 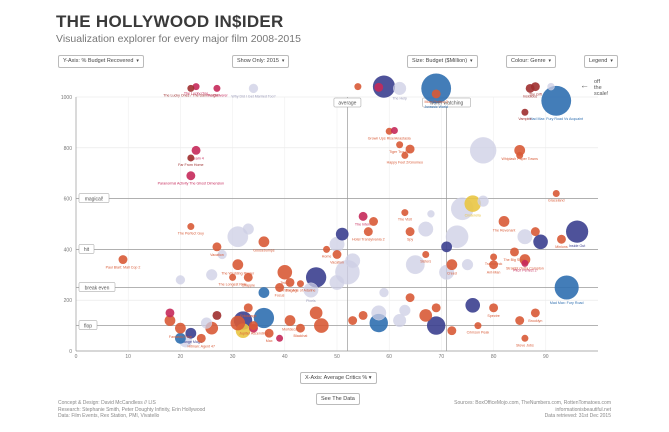 I want to click on y-axis-select: Y-Axis: % Budget Recovered ▾, so click(x=101, y=61).